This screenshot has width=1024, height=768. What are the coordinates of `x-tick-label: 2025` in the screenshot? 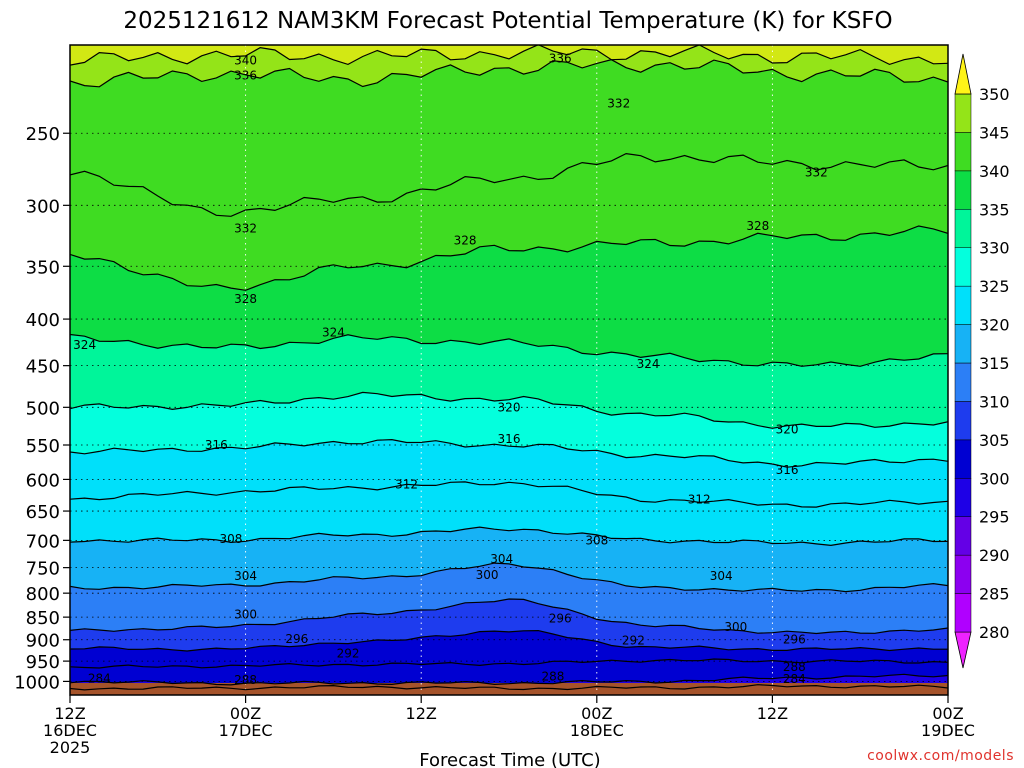 It's located at (70, 747).